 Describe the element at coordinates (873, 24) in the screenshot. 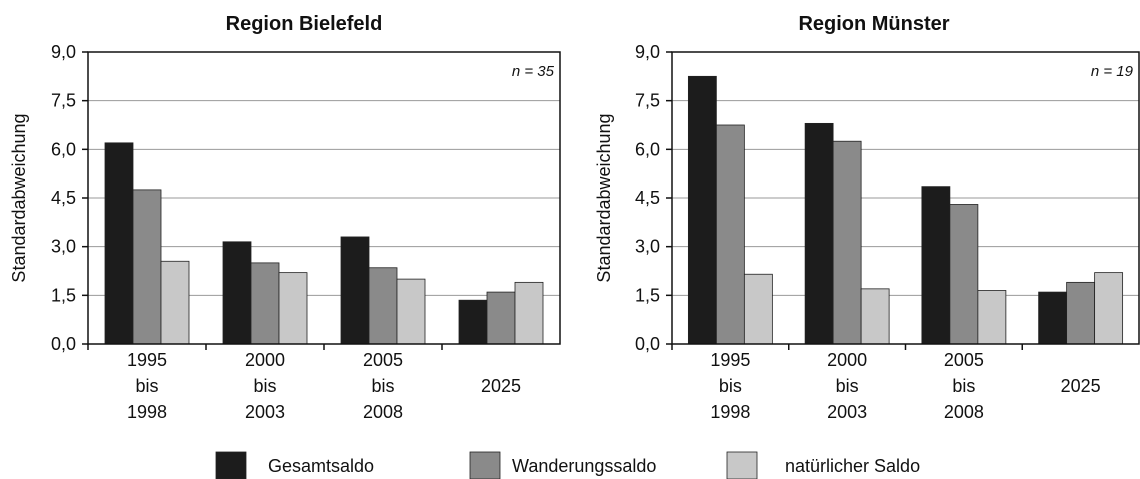

I see `chart-title: Region Münster` at that location.